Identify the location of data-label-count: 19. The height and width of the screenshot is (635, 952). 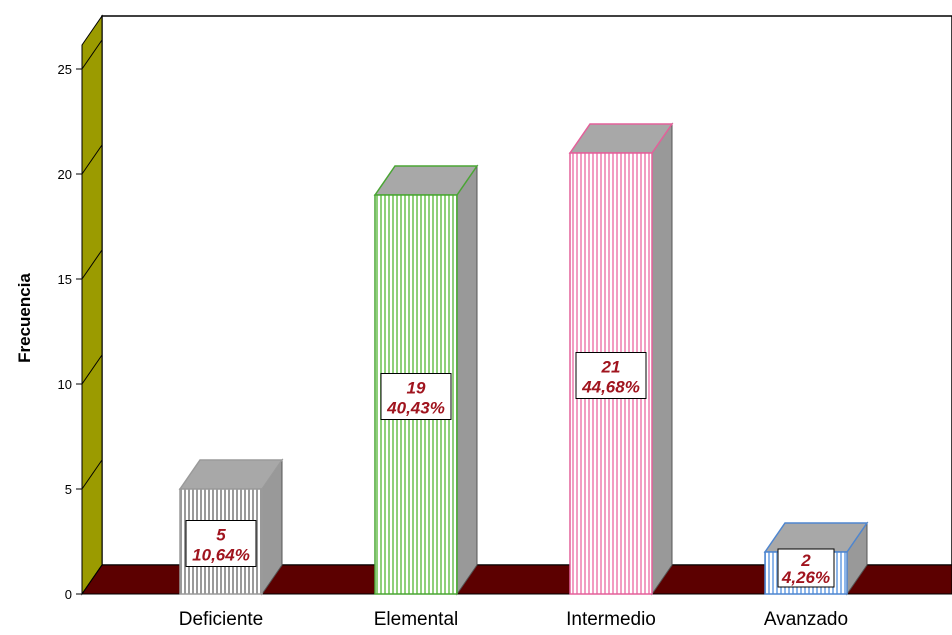
(416, 388).